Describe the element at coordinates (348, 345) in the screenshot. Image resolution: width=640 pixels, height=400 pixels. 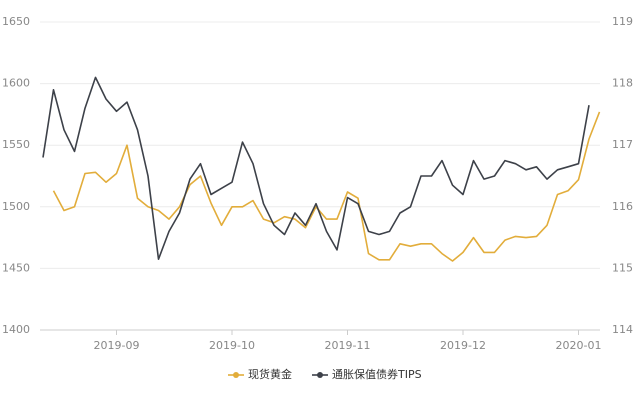
I see `x-tick-label: 2019-11` at that location.